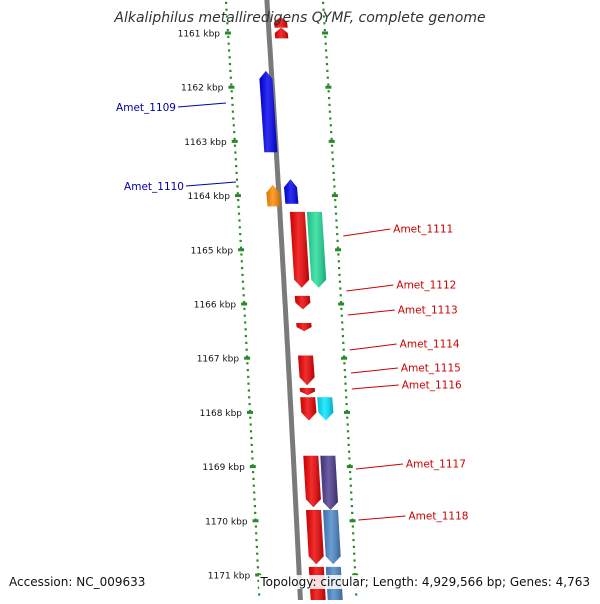  Describe the element at coordinates (325, 409) in the screenshot. I see `gene-cyan` at that location.